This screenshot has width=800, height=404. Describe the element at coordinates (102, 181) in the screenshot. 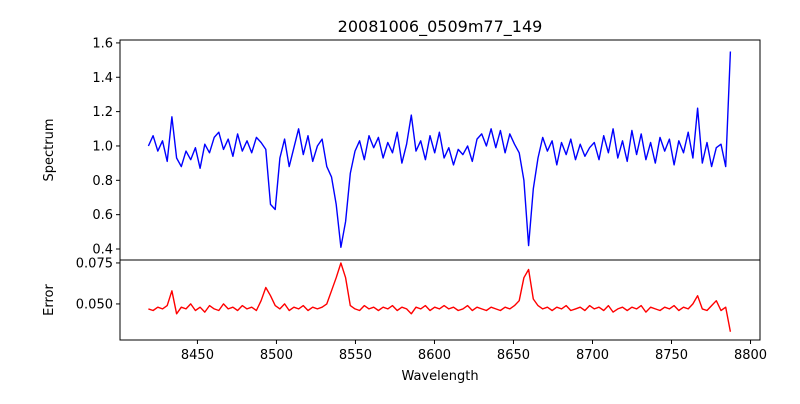

I see `spectrum-y-tick-label: 0.8` at that location.